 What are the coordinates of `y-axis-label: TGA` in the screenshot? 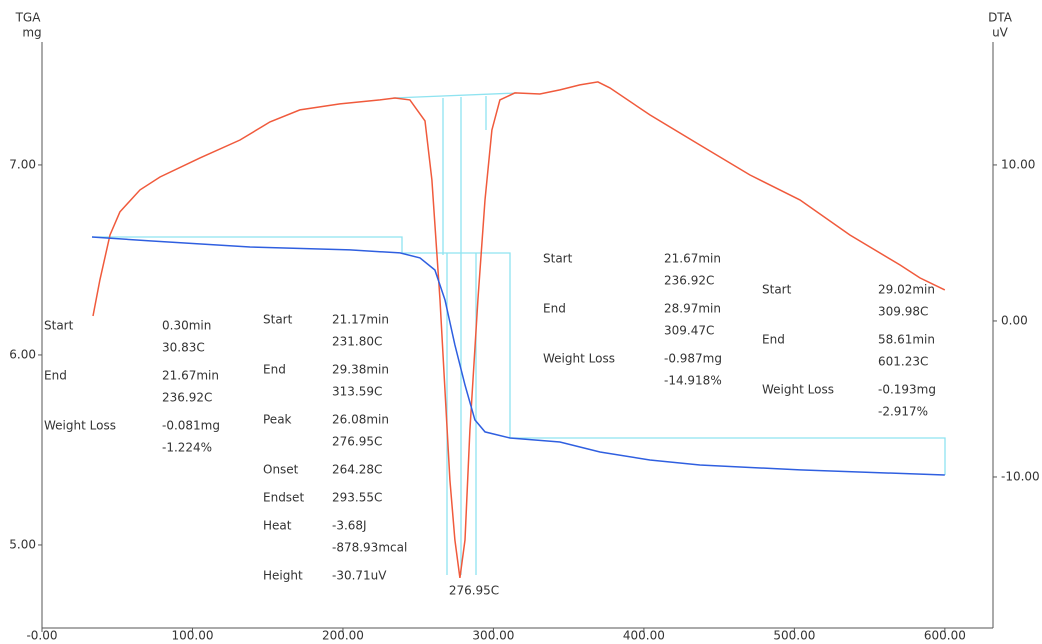 It's located at (28, 18).